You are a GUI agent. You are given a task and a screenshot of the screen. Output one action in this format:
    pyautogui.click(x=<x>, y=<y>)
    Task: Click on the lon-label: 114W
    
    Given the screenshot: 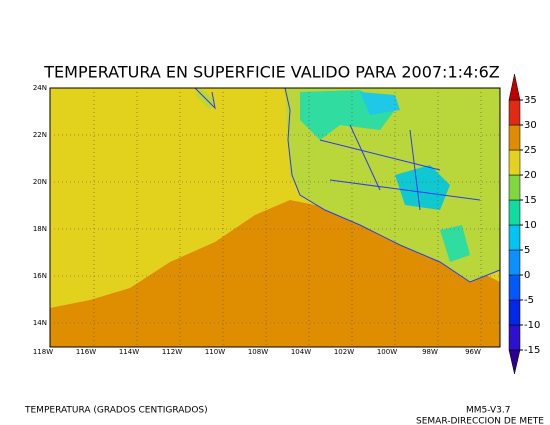 What is the action you would take?
    pyautogui.click(x=129, y=352)
    